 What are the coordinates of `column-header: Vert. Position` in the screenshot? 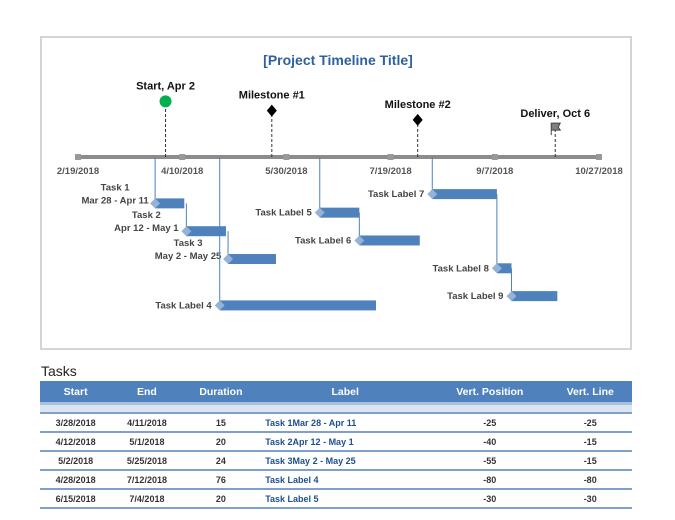 It's located at (490, 393).